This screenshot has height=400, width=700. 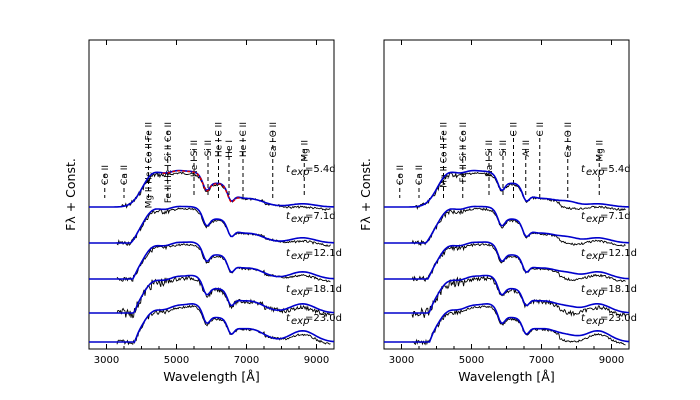 I want to click on line-id-label: Mg II Co II Fe II, so click(x=445, y=155).